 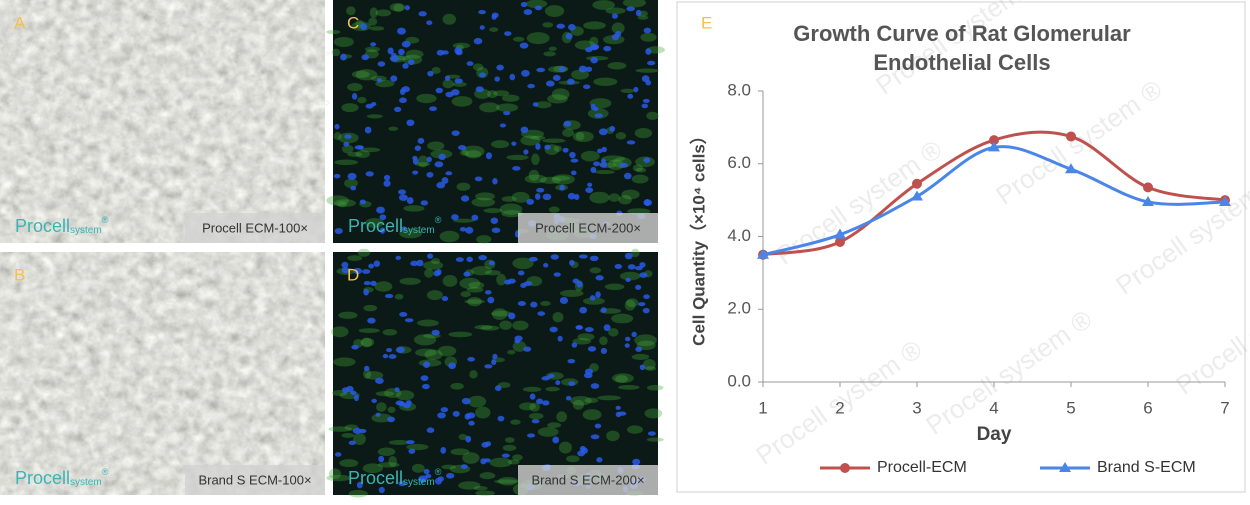 I want to click on caption: Brand S ECM-100×, so click(x=254, y=479).